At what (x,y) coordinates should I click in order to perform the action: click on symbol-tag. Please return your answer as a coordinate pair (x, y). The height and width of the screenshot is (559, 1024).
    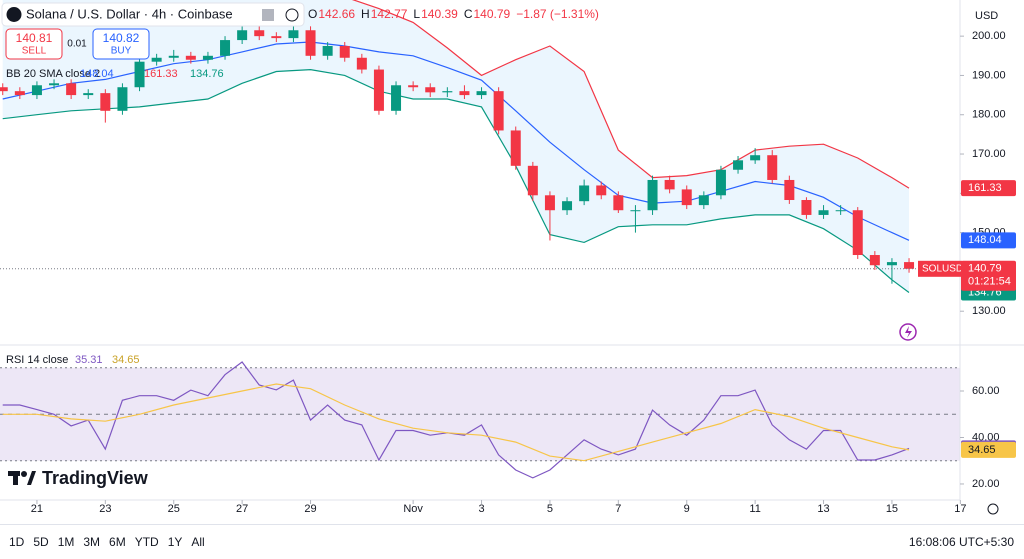
    Looking at the image, I should click on (940, 268).